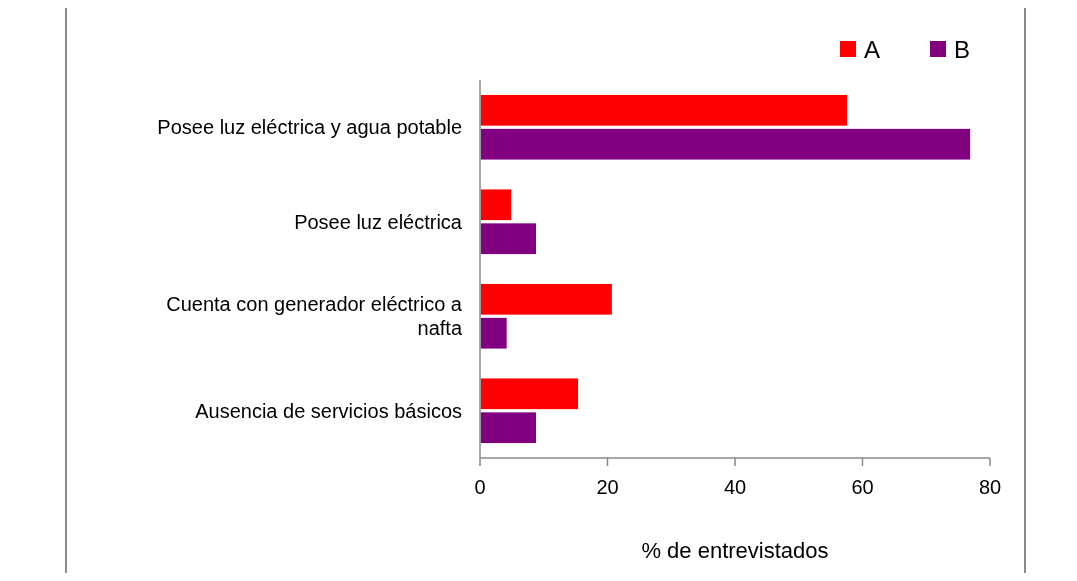  What do you see at coordinates (480, 487) in the screenshot?
I see `x-tick-label: 0` at bounding box center [480, 487].